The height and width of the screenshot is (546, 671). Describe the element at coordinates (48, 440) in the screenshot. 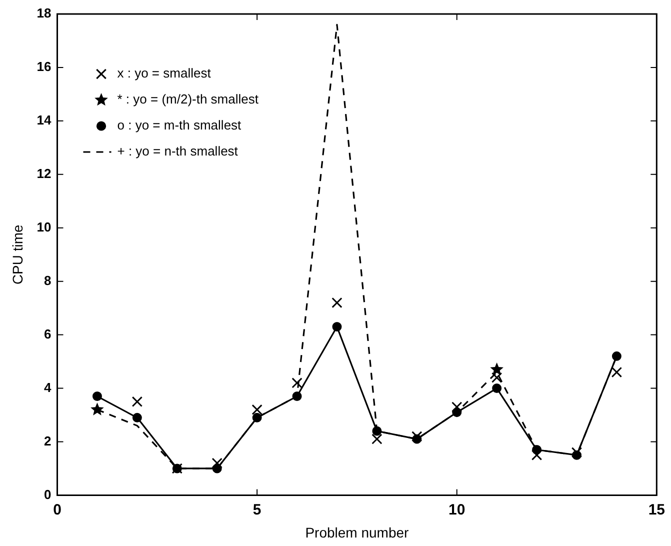

I see `y-tick-label: 2` at that location.